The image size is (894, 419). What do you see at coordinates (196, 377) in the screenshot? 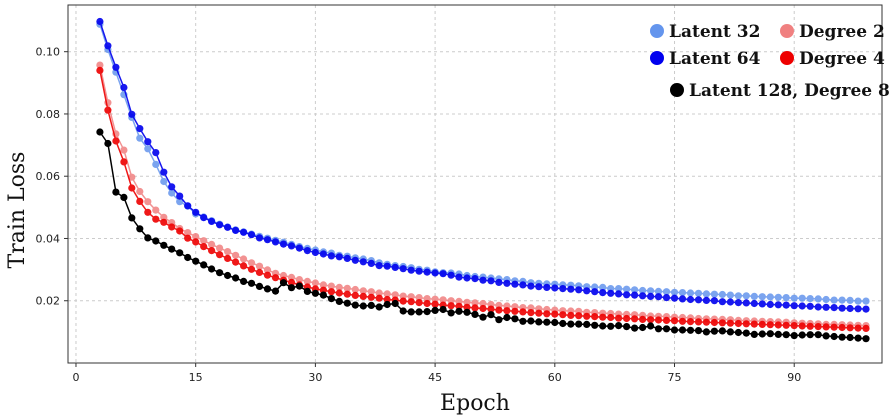
I see `x-tick-label: 15` at bounding box center [196, 377].